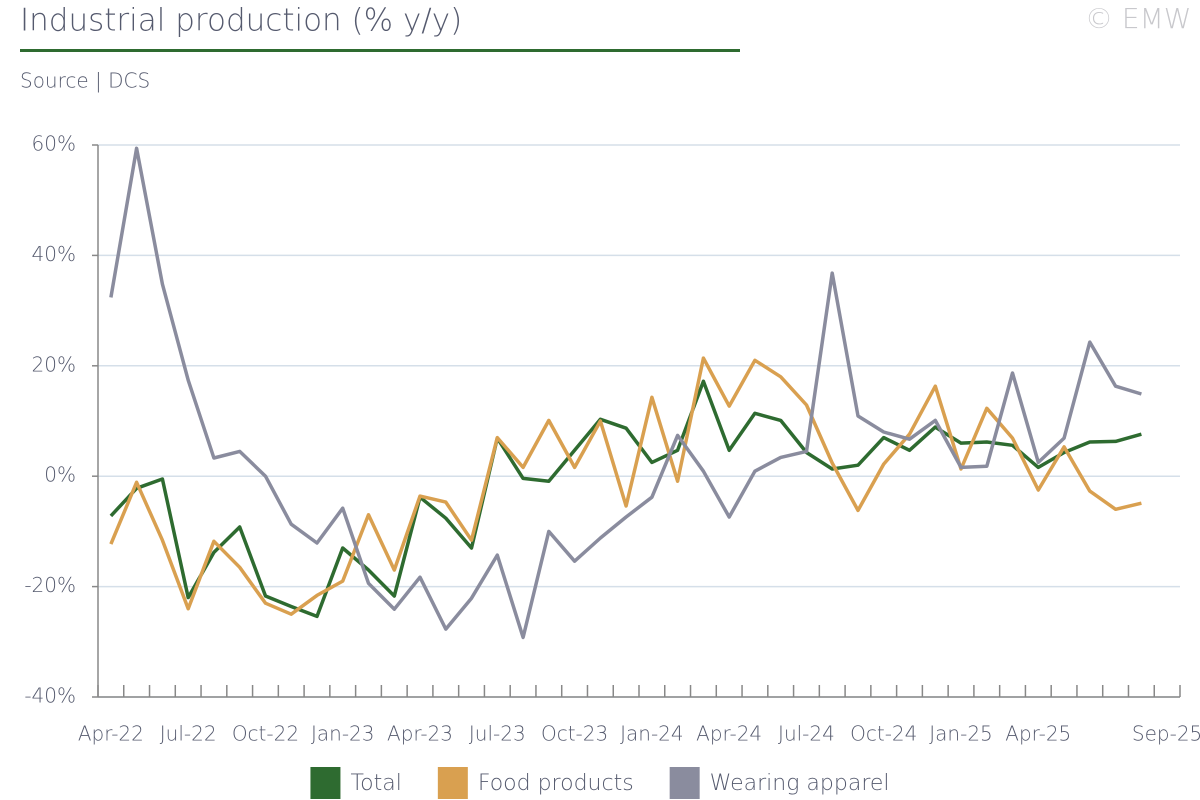 The image size is (1200, 800). Describe the element at coordinates (1038, 734) in the screenshot. I see `x-tick-label: Apr-25` at that location.